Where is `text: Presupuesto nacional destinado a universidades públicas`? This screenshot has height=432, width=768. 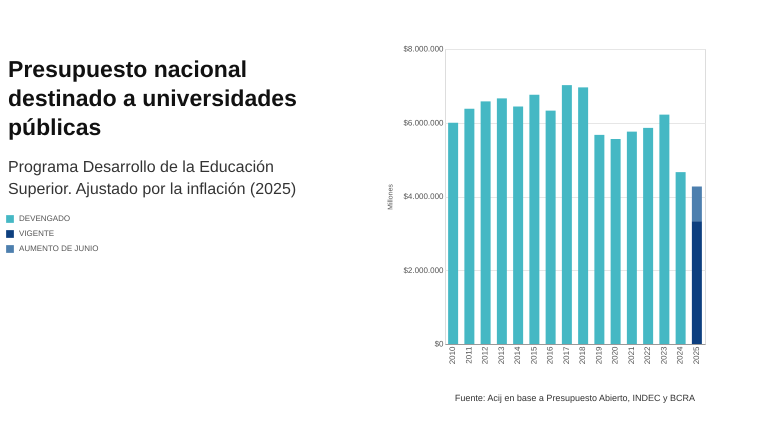 text: Presupuesto nacional destinado a universidades públicas is located at coordinates (152, 98).